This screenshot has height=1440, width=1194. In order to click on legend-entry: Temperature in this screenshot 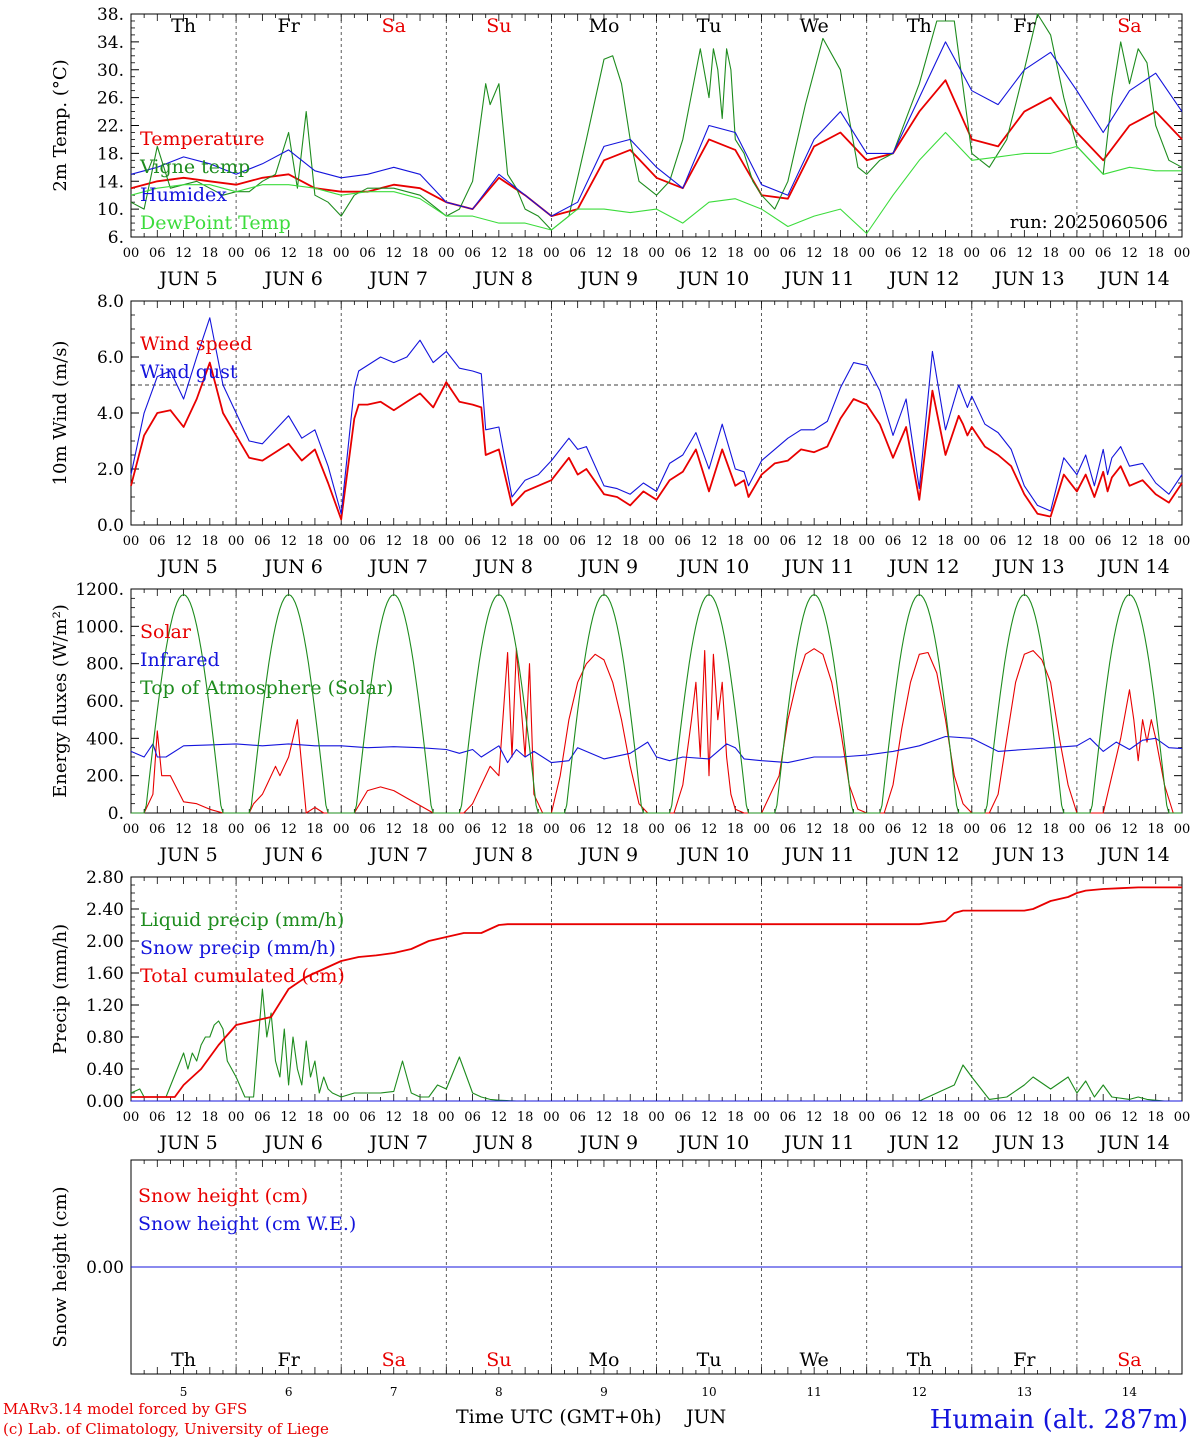, I will do `click(202, 139)`.